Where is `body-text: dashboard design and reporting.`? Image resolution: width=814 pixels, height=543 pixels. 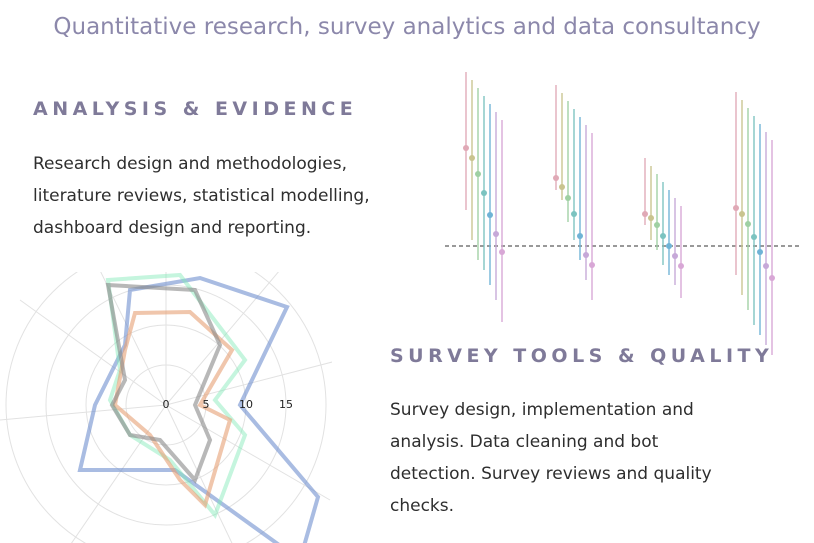
body-text: dashboard design and reporting. is located at coordinates (172, 228).